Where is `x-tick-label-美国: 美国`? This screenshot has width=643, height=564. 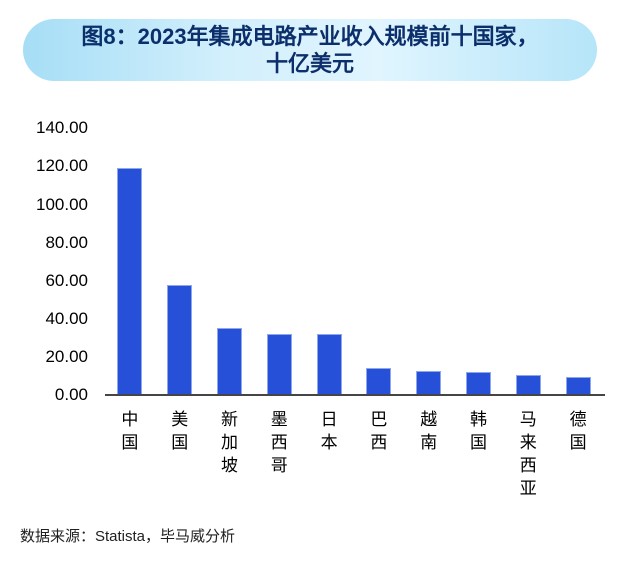 x-tick-label-美国: 美国 is located at coordinates (180, 431).